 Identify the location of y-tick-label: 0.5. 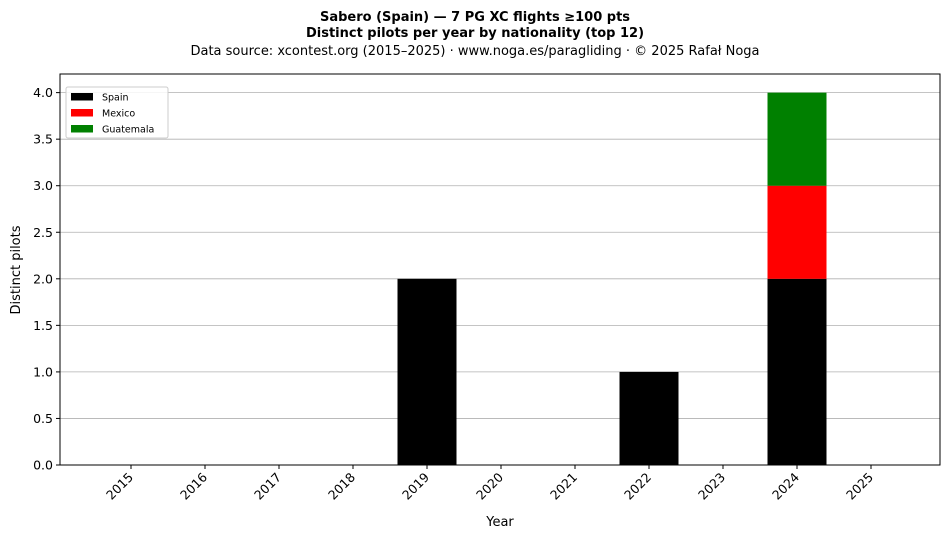
(43, 418).